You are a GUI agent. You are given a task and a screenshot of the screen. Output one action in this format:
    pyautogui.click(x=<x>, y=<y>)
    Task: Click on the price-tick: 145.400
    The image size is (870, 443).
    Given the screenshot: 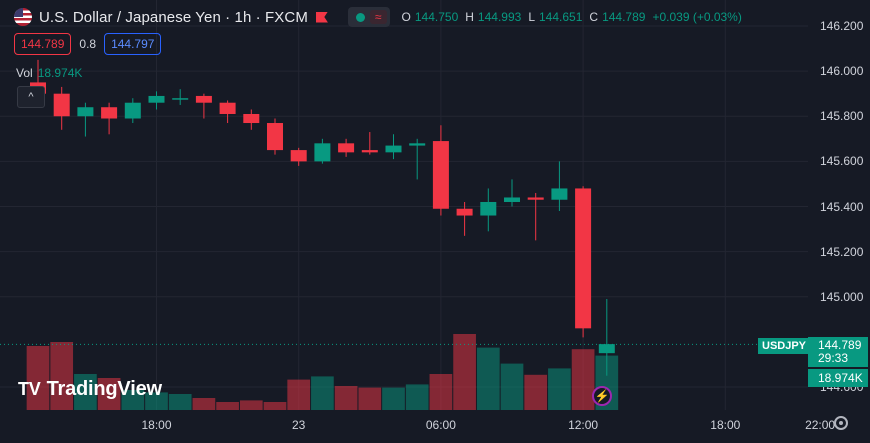 What is the action you would take?
    pyautogui.click(x=842, y=206)
    